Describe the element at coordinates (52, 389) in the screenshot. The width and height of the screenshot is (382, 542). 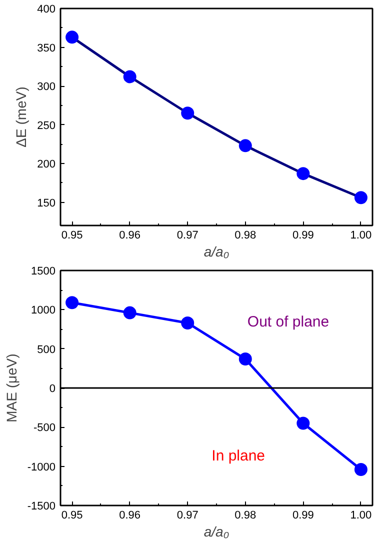
I see `y-tick-label: 0` at that location.